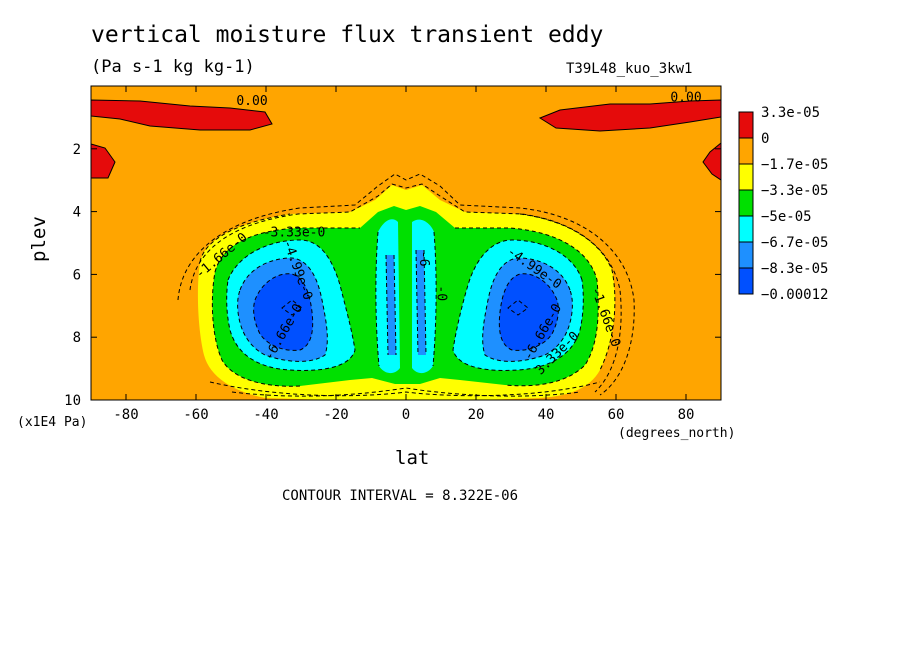  Describe the element at coordinates (794, 243) in the screenshot. I see `legend-label: −6.7e-05` at that location.